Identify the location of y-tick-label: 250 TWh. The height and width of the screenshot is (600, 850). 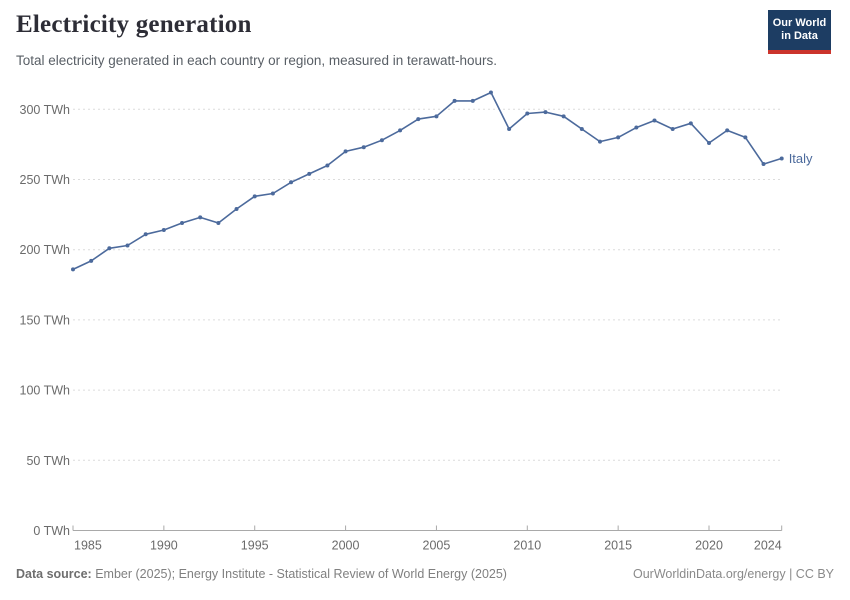
(45, 180).